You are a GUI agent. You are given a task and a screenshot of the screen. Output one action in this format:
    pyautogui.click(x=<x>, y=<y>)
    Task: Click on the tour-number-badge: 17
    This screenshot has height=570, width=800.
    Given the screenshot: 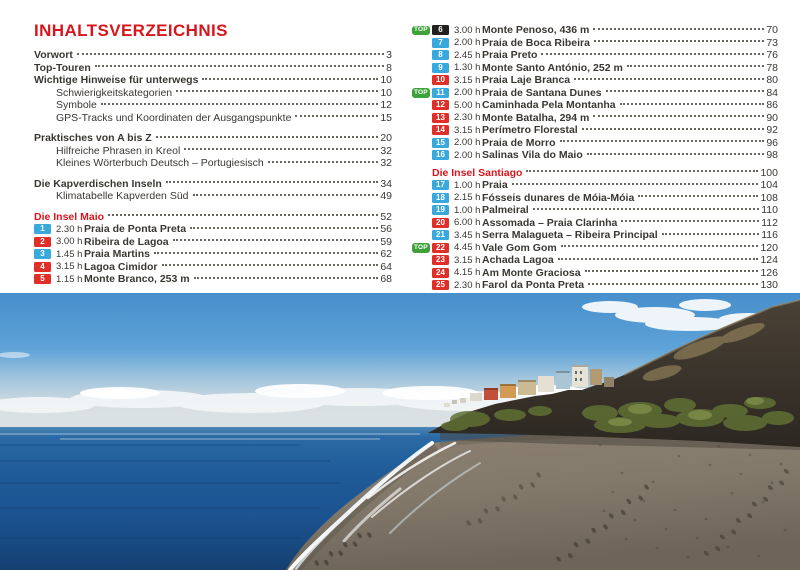 What is the action you would take?
    pyautogui.click(x=440, y=185)
    